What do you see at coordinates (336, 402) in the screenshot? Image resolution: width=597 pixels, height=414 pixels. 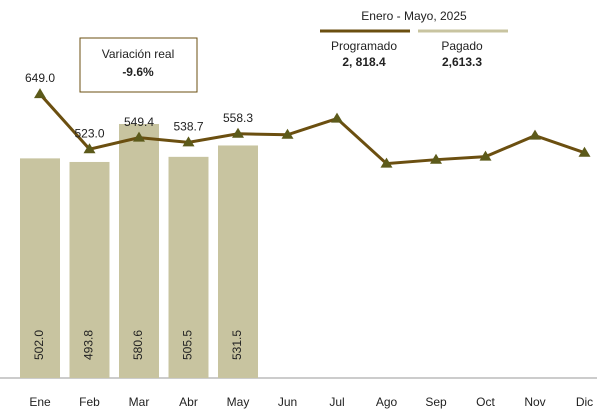 I see `x-tick-label: Jul` at bounding box center [336, 402].